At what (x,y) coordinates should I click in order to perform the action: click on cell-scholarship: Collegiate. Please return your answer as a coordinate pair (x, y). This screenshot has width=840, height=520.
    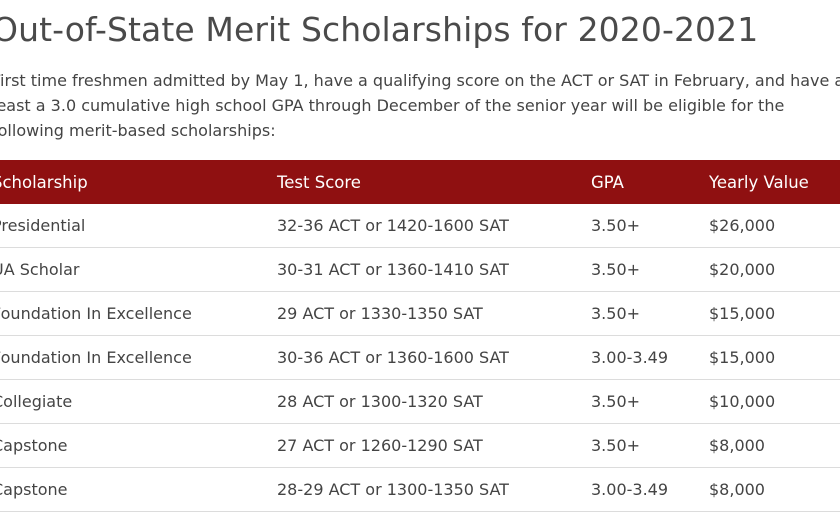
    Looking at the image, I should click on (138, 401).